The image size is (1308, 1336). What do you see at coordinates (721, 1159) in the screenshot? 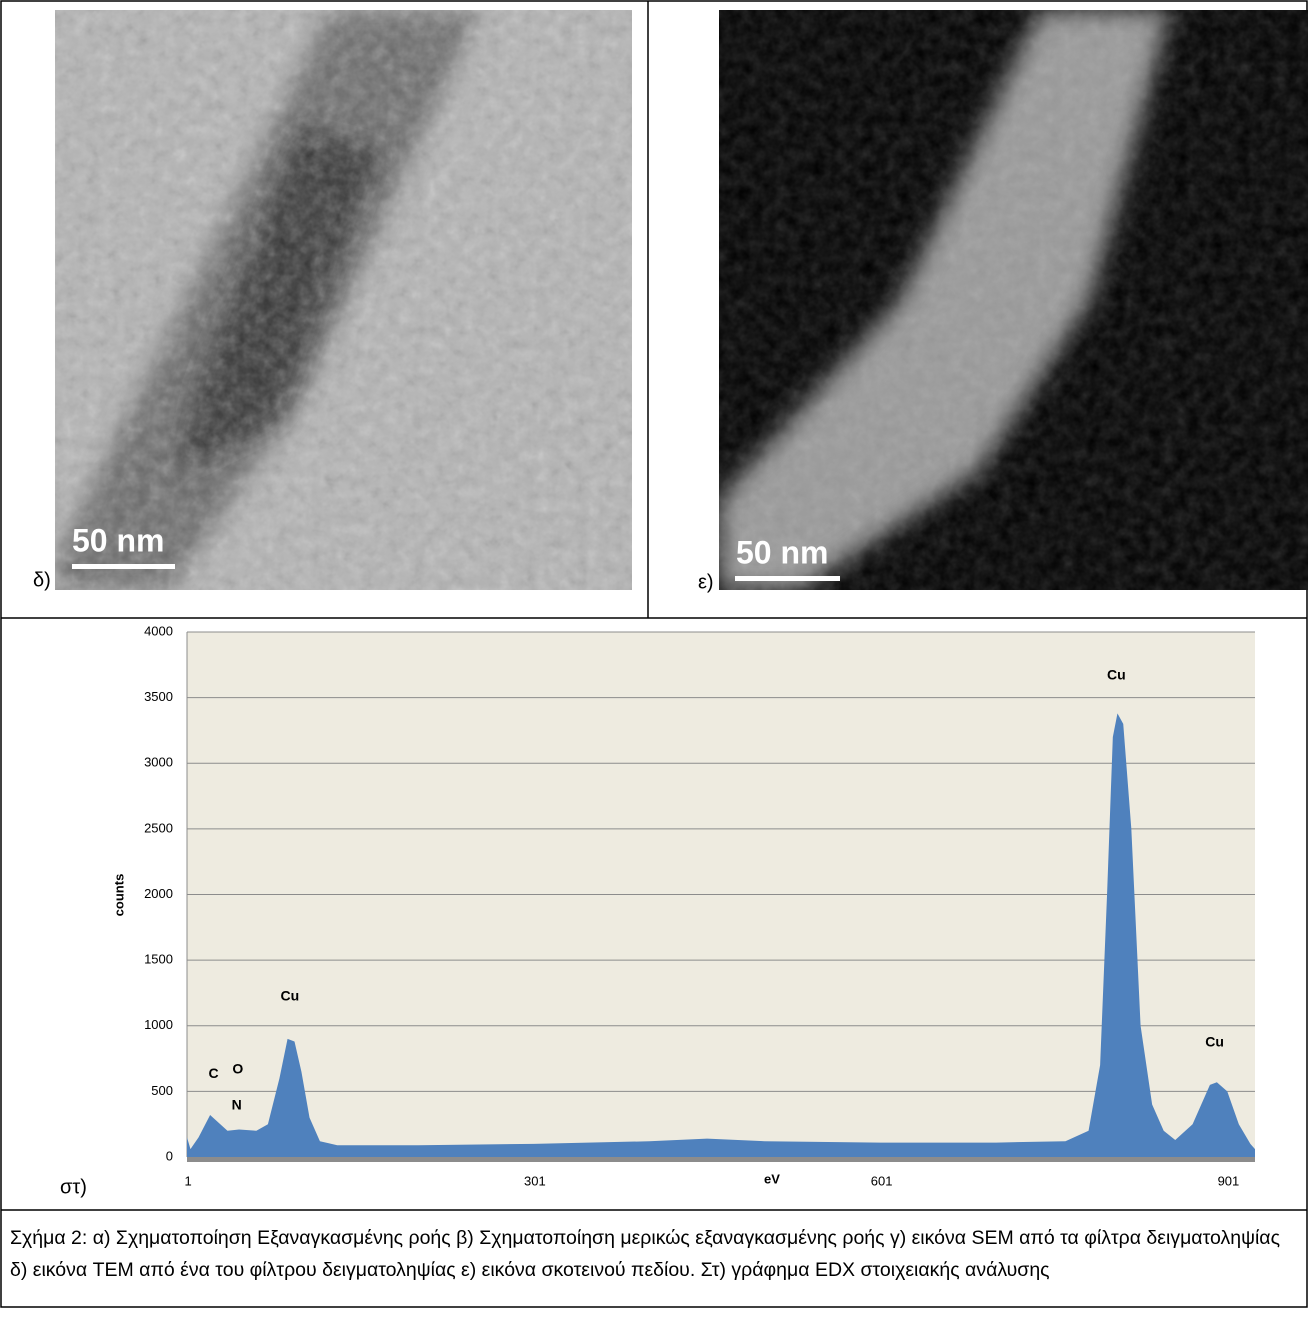
I see `x-axis-bar` at bounding box center [721, 1159].